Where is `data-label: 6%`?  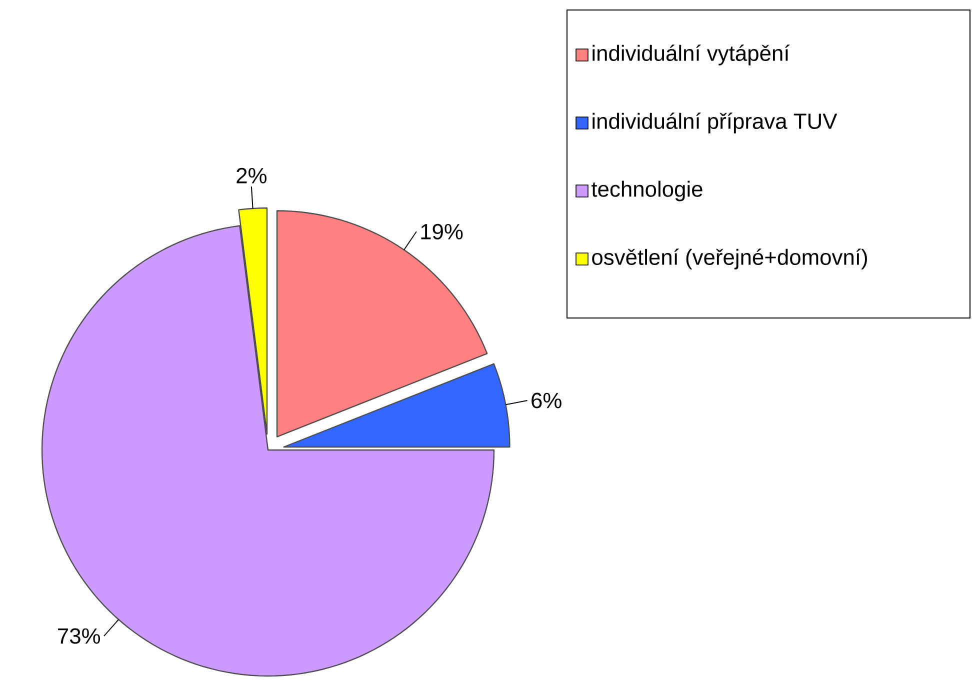
data-label: 6% is located at coordinates (547, 400).